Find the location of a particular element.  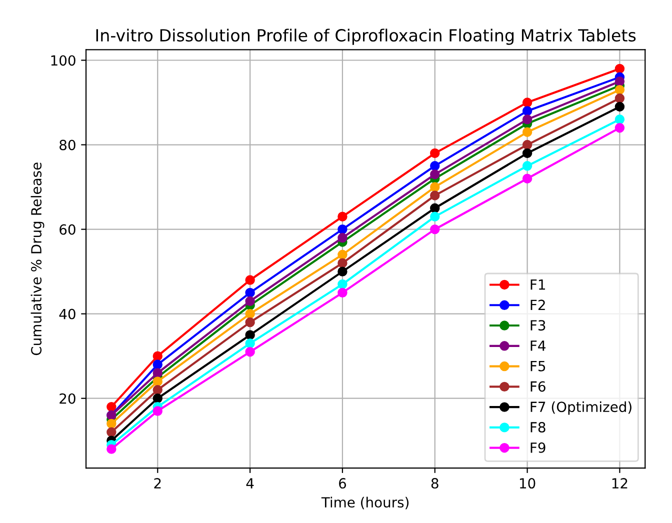

y-tick-label: 20 is located at coordinates (68, 398).